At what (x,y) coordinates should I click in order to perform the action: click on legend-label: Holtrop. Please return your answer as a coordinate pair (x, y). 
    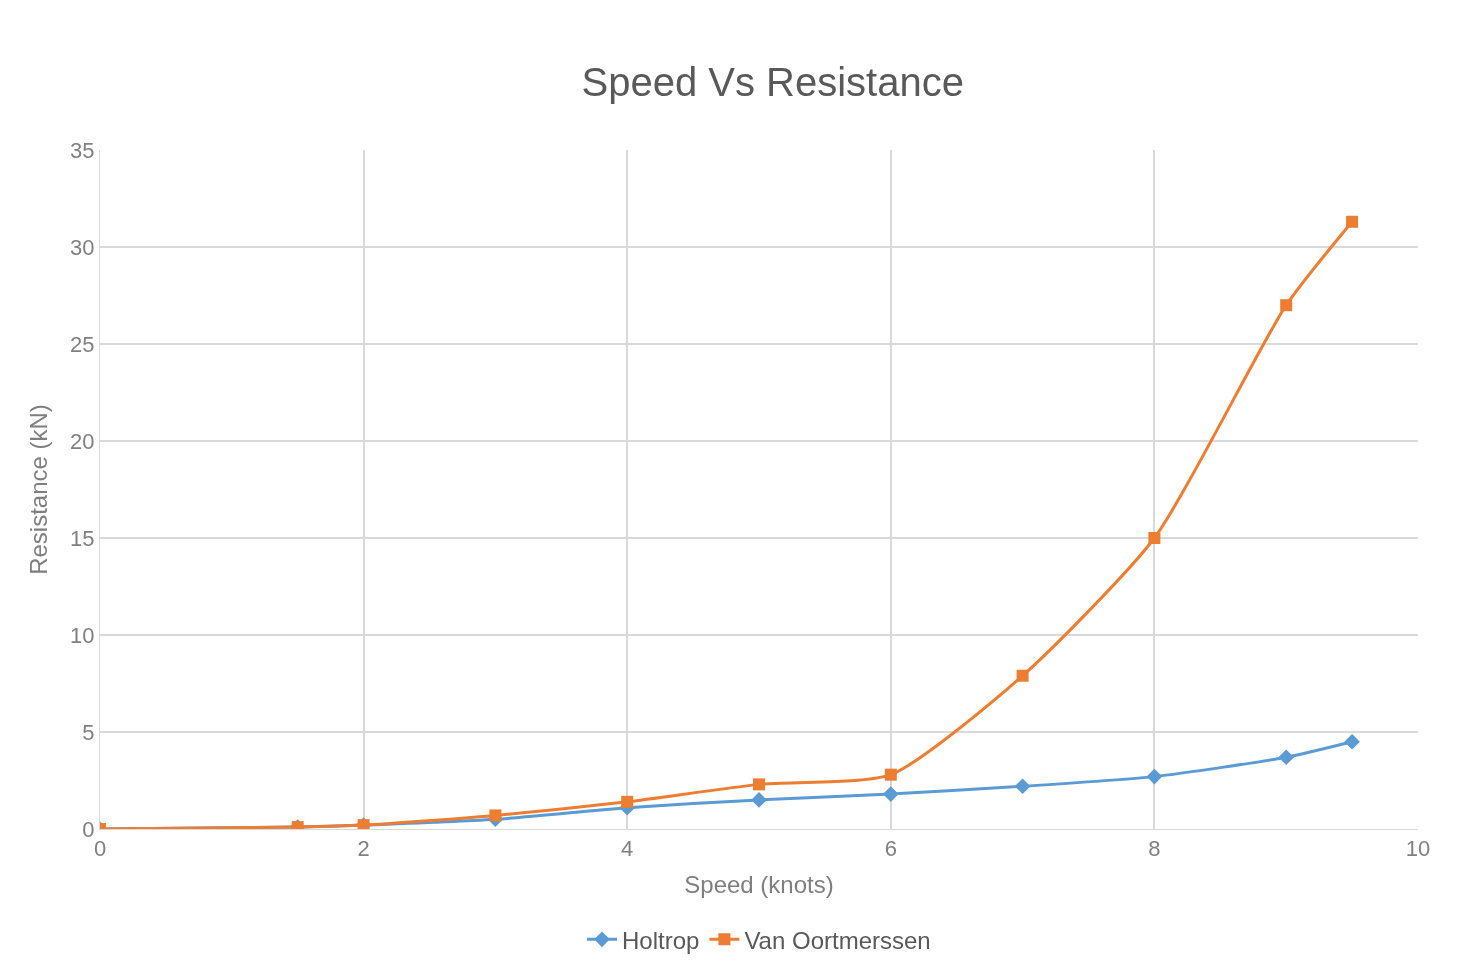
    Looking at the image, I should click on (661, 940).